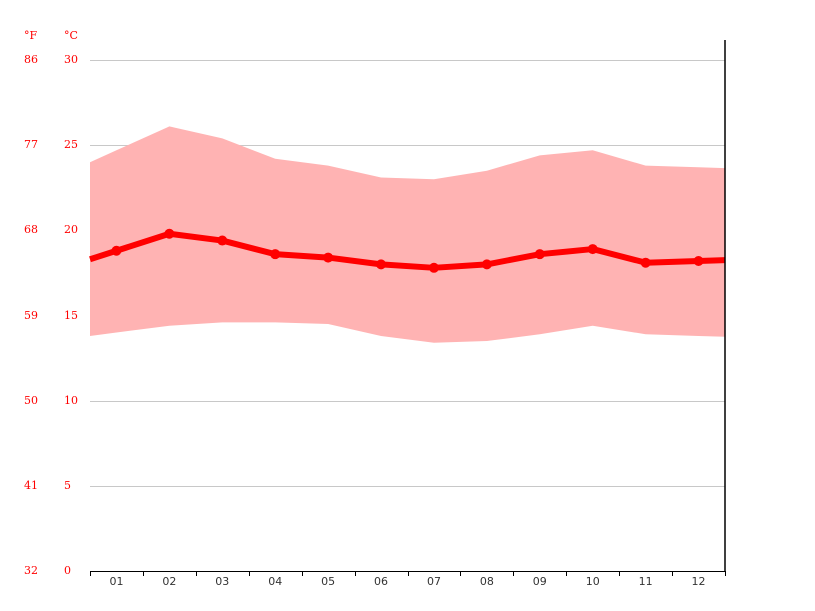 The image size is (815, 611). I want to click on y-label-celsius: 20, so click(71, 230).